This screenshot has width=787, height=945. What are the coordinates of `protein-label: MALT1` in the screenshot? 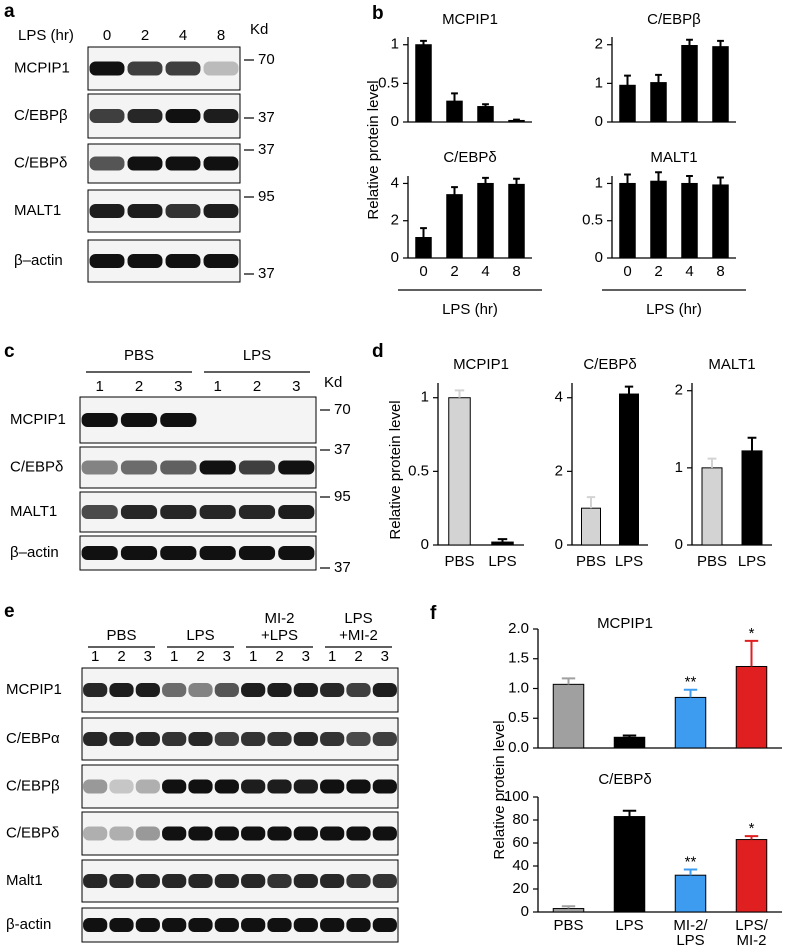 It's located at (33, 511).